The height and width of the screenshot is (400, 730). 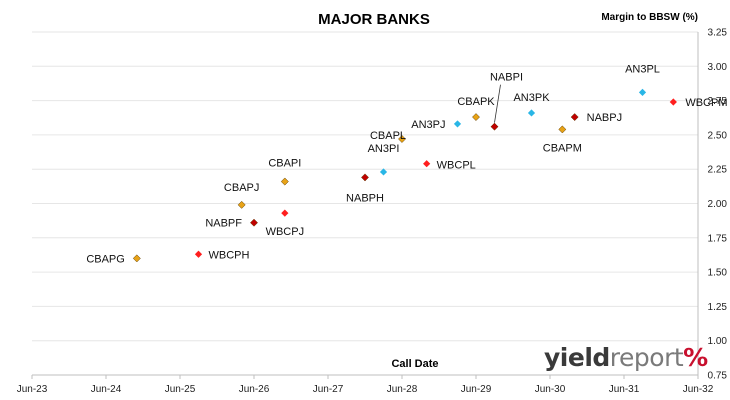 I want to click on x-tick-label: Jun-28, so click(x=402, y=389).